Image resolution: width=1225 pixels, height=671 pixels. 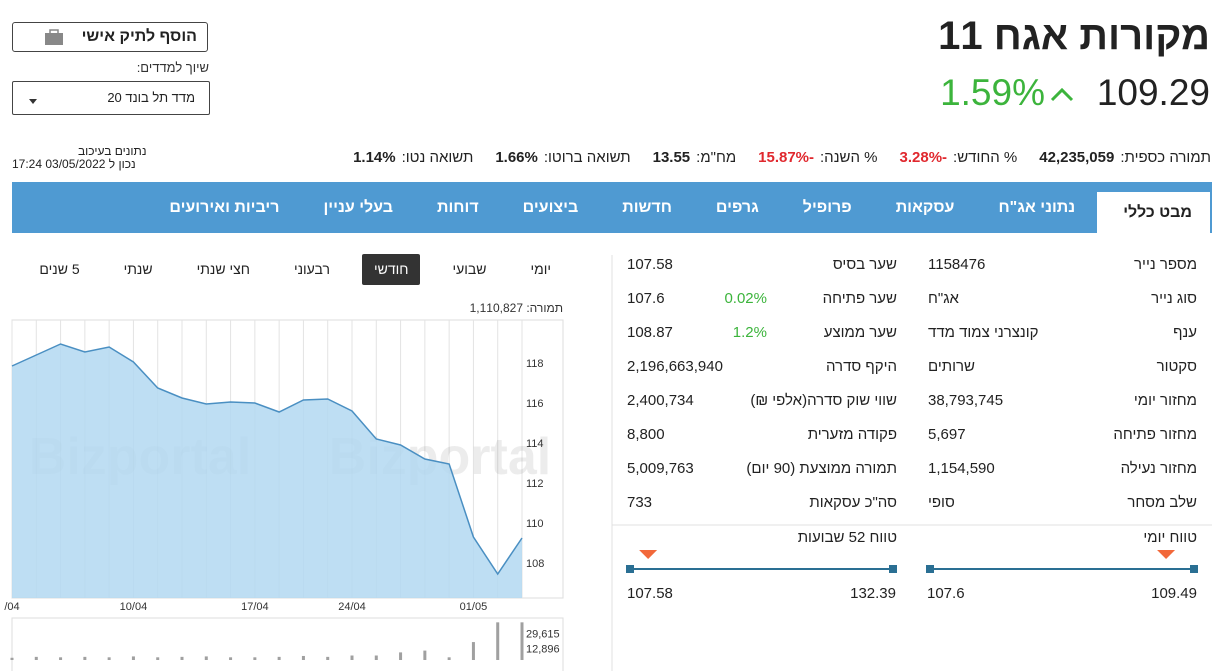 I want to click on tab: דוחות, so click(x=457, y=207).